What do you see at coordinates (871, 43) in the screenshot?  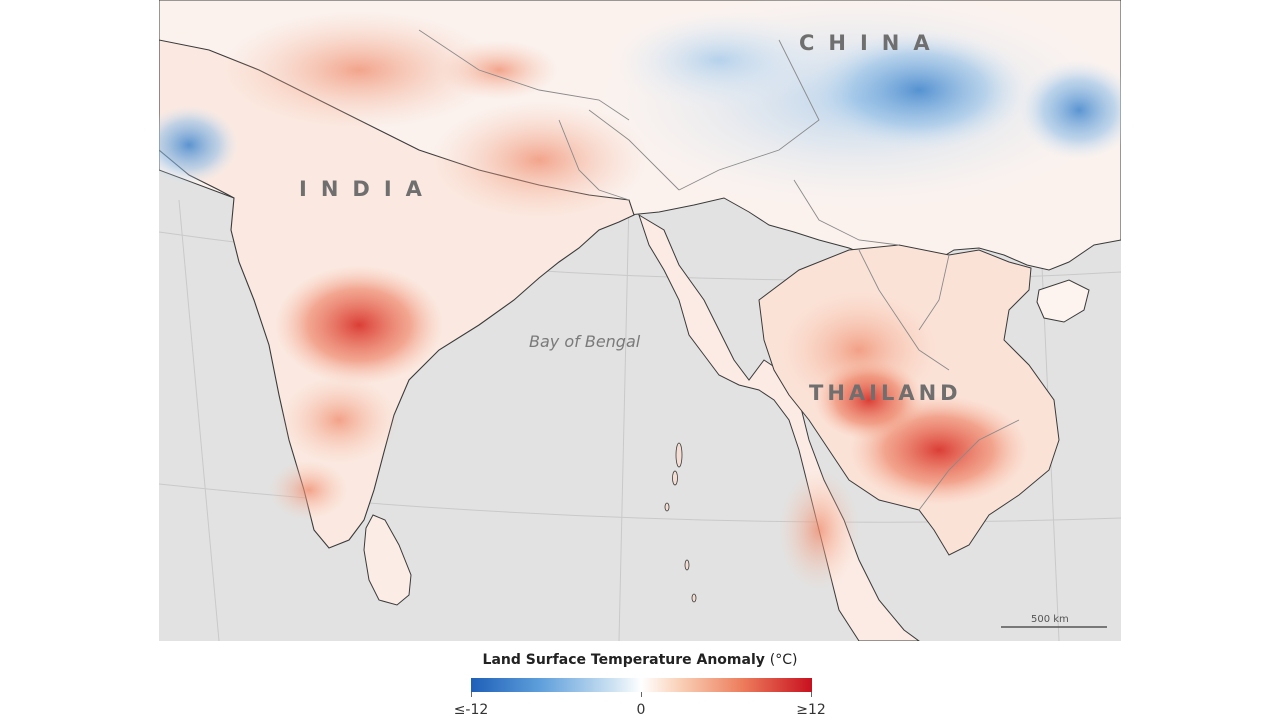 I see `label-china: CHINA` at bounding box center [871, 43].